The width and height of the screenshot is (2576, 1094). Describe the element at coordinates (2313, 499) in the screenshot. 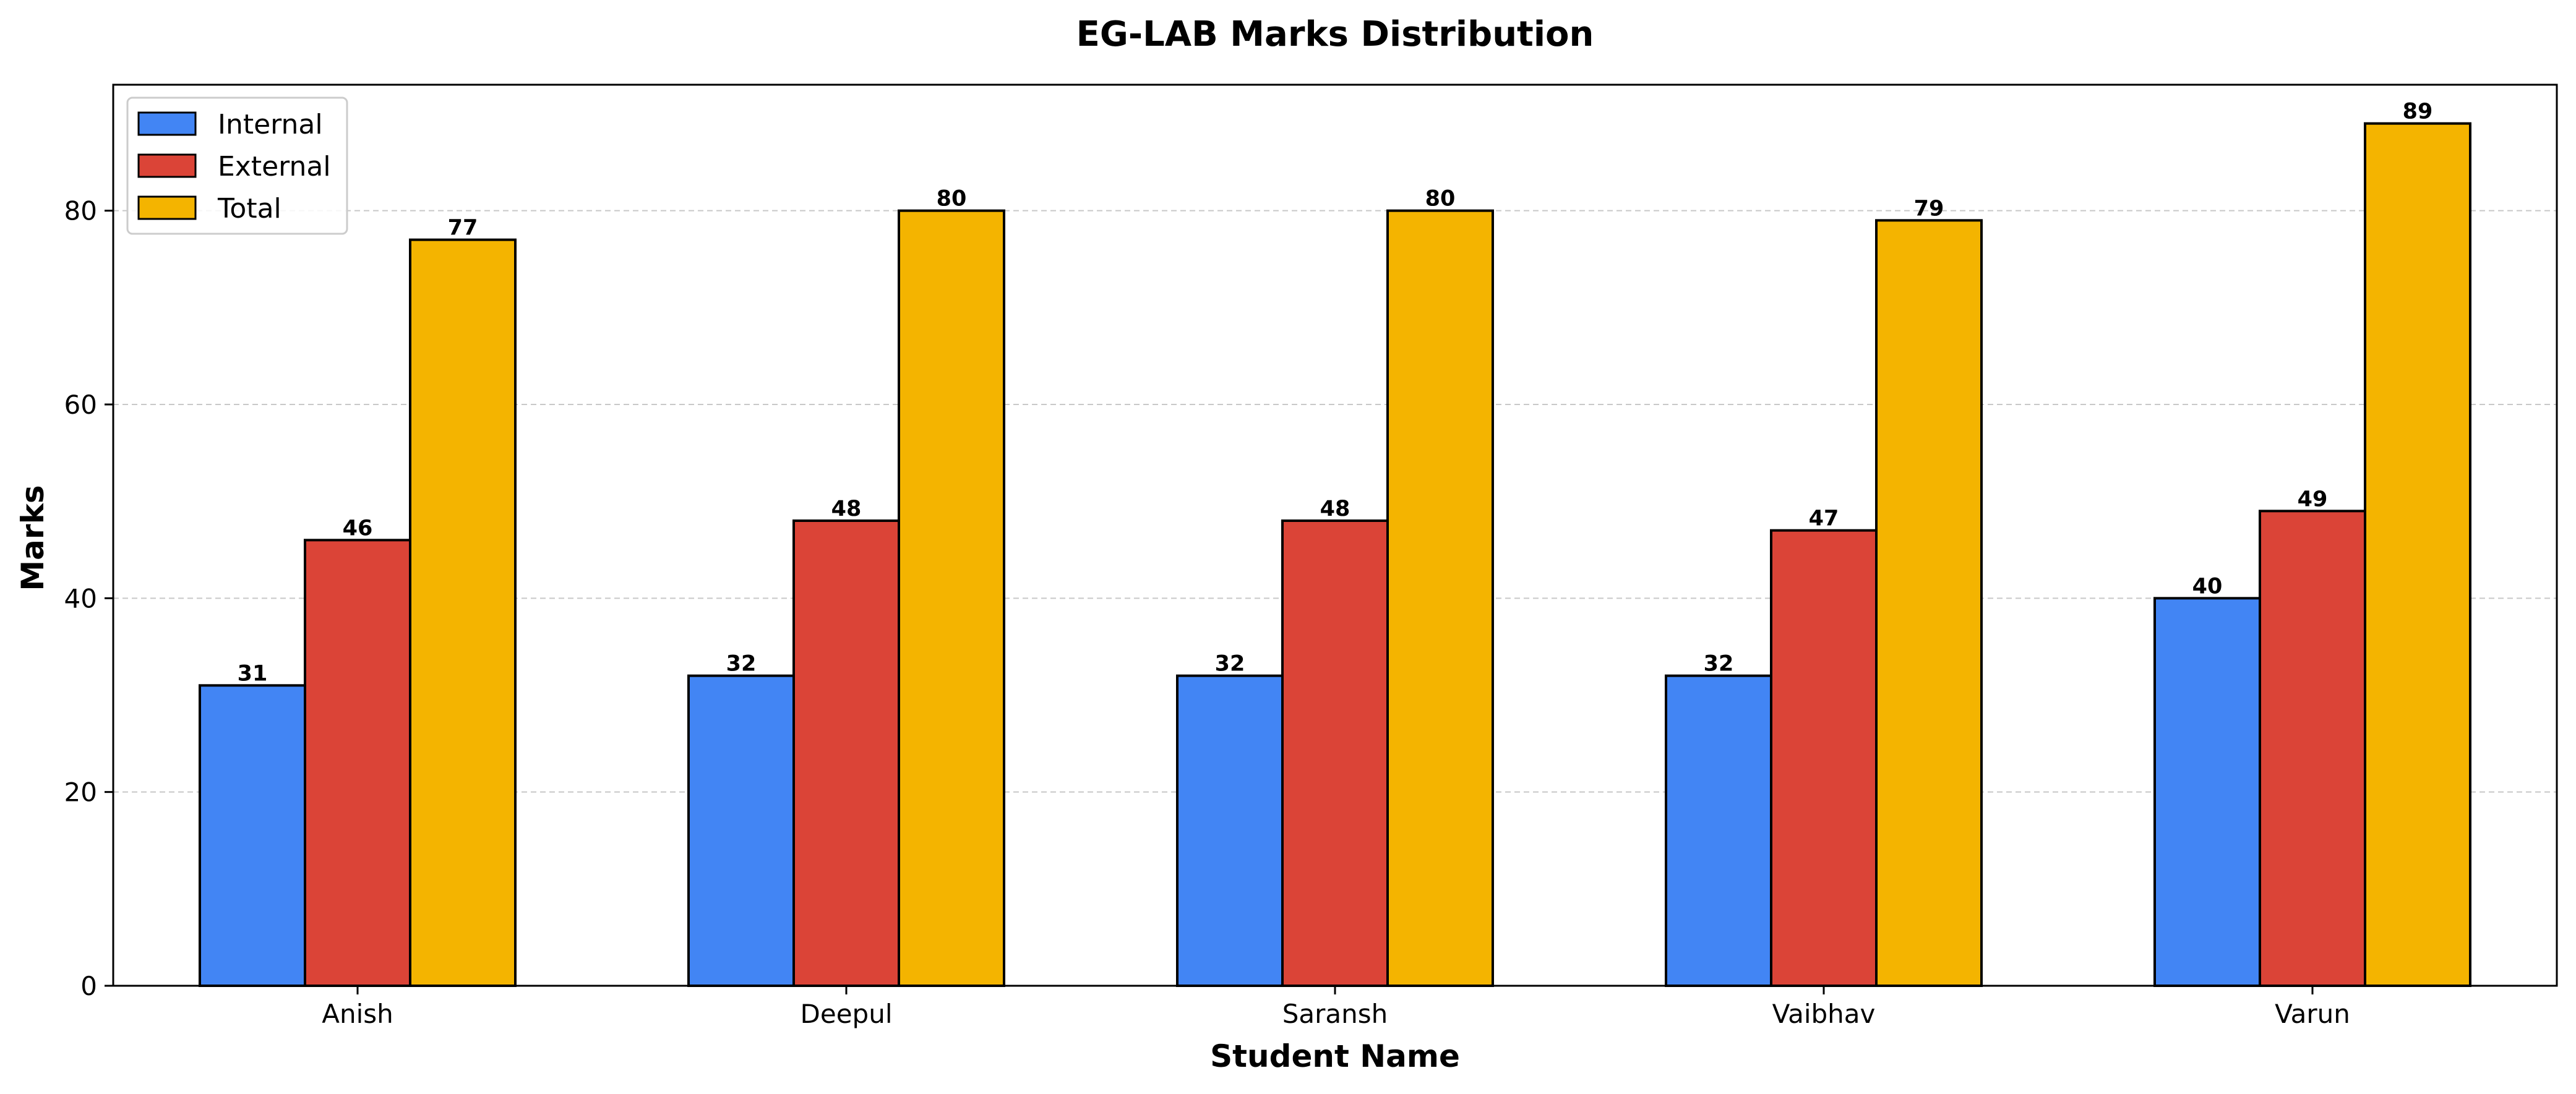

I see `data-label: 49` at that location.